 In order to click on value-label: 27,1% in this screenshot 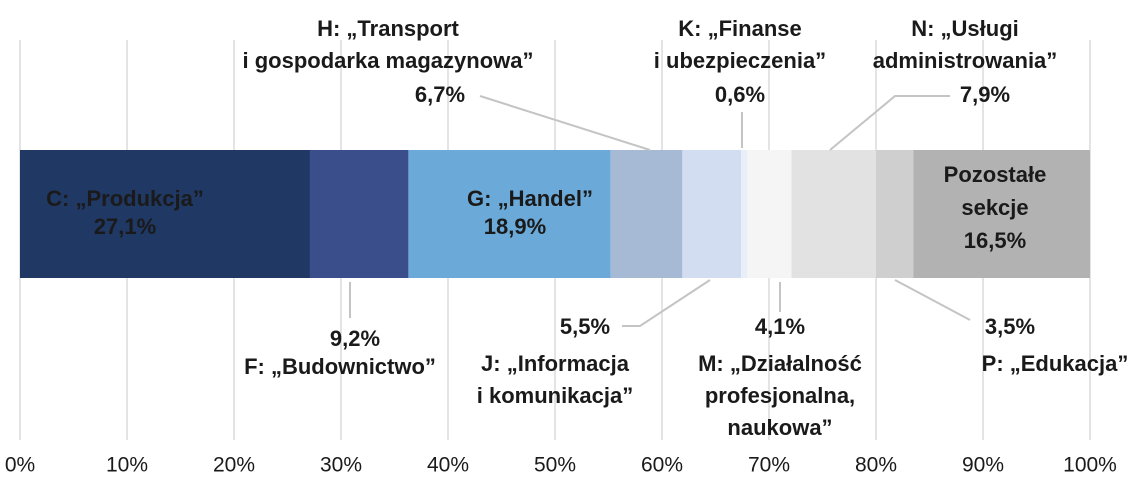, I will do `click(125, 226)`.